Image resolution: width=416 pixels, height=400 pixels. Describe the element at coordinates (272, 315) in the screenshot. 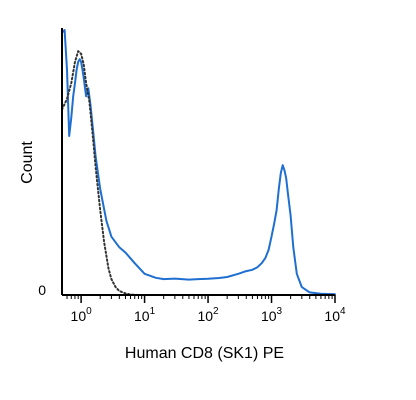

I see `x-tick-label: 10³` at that location.